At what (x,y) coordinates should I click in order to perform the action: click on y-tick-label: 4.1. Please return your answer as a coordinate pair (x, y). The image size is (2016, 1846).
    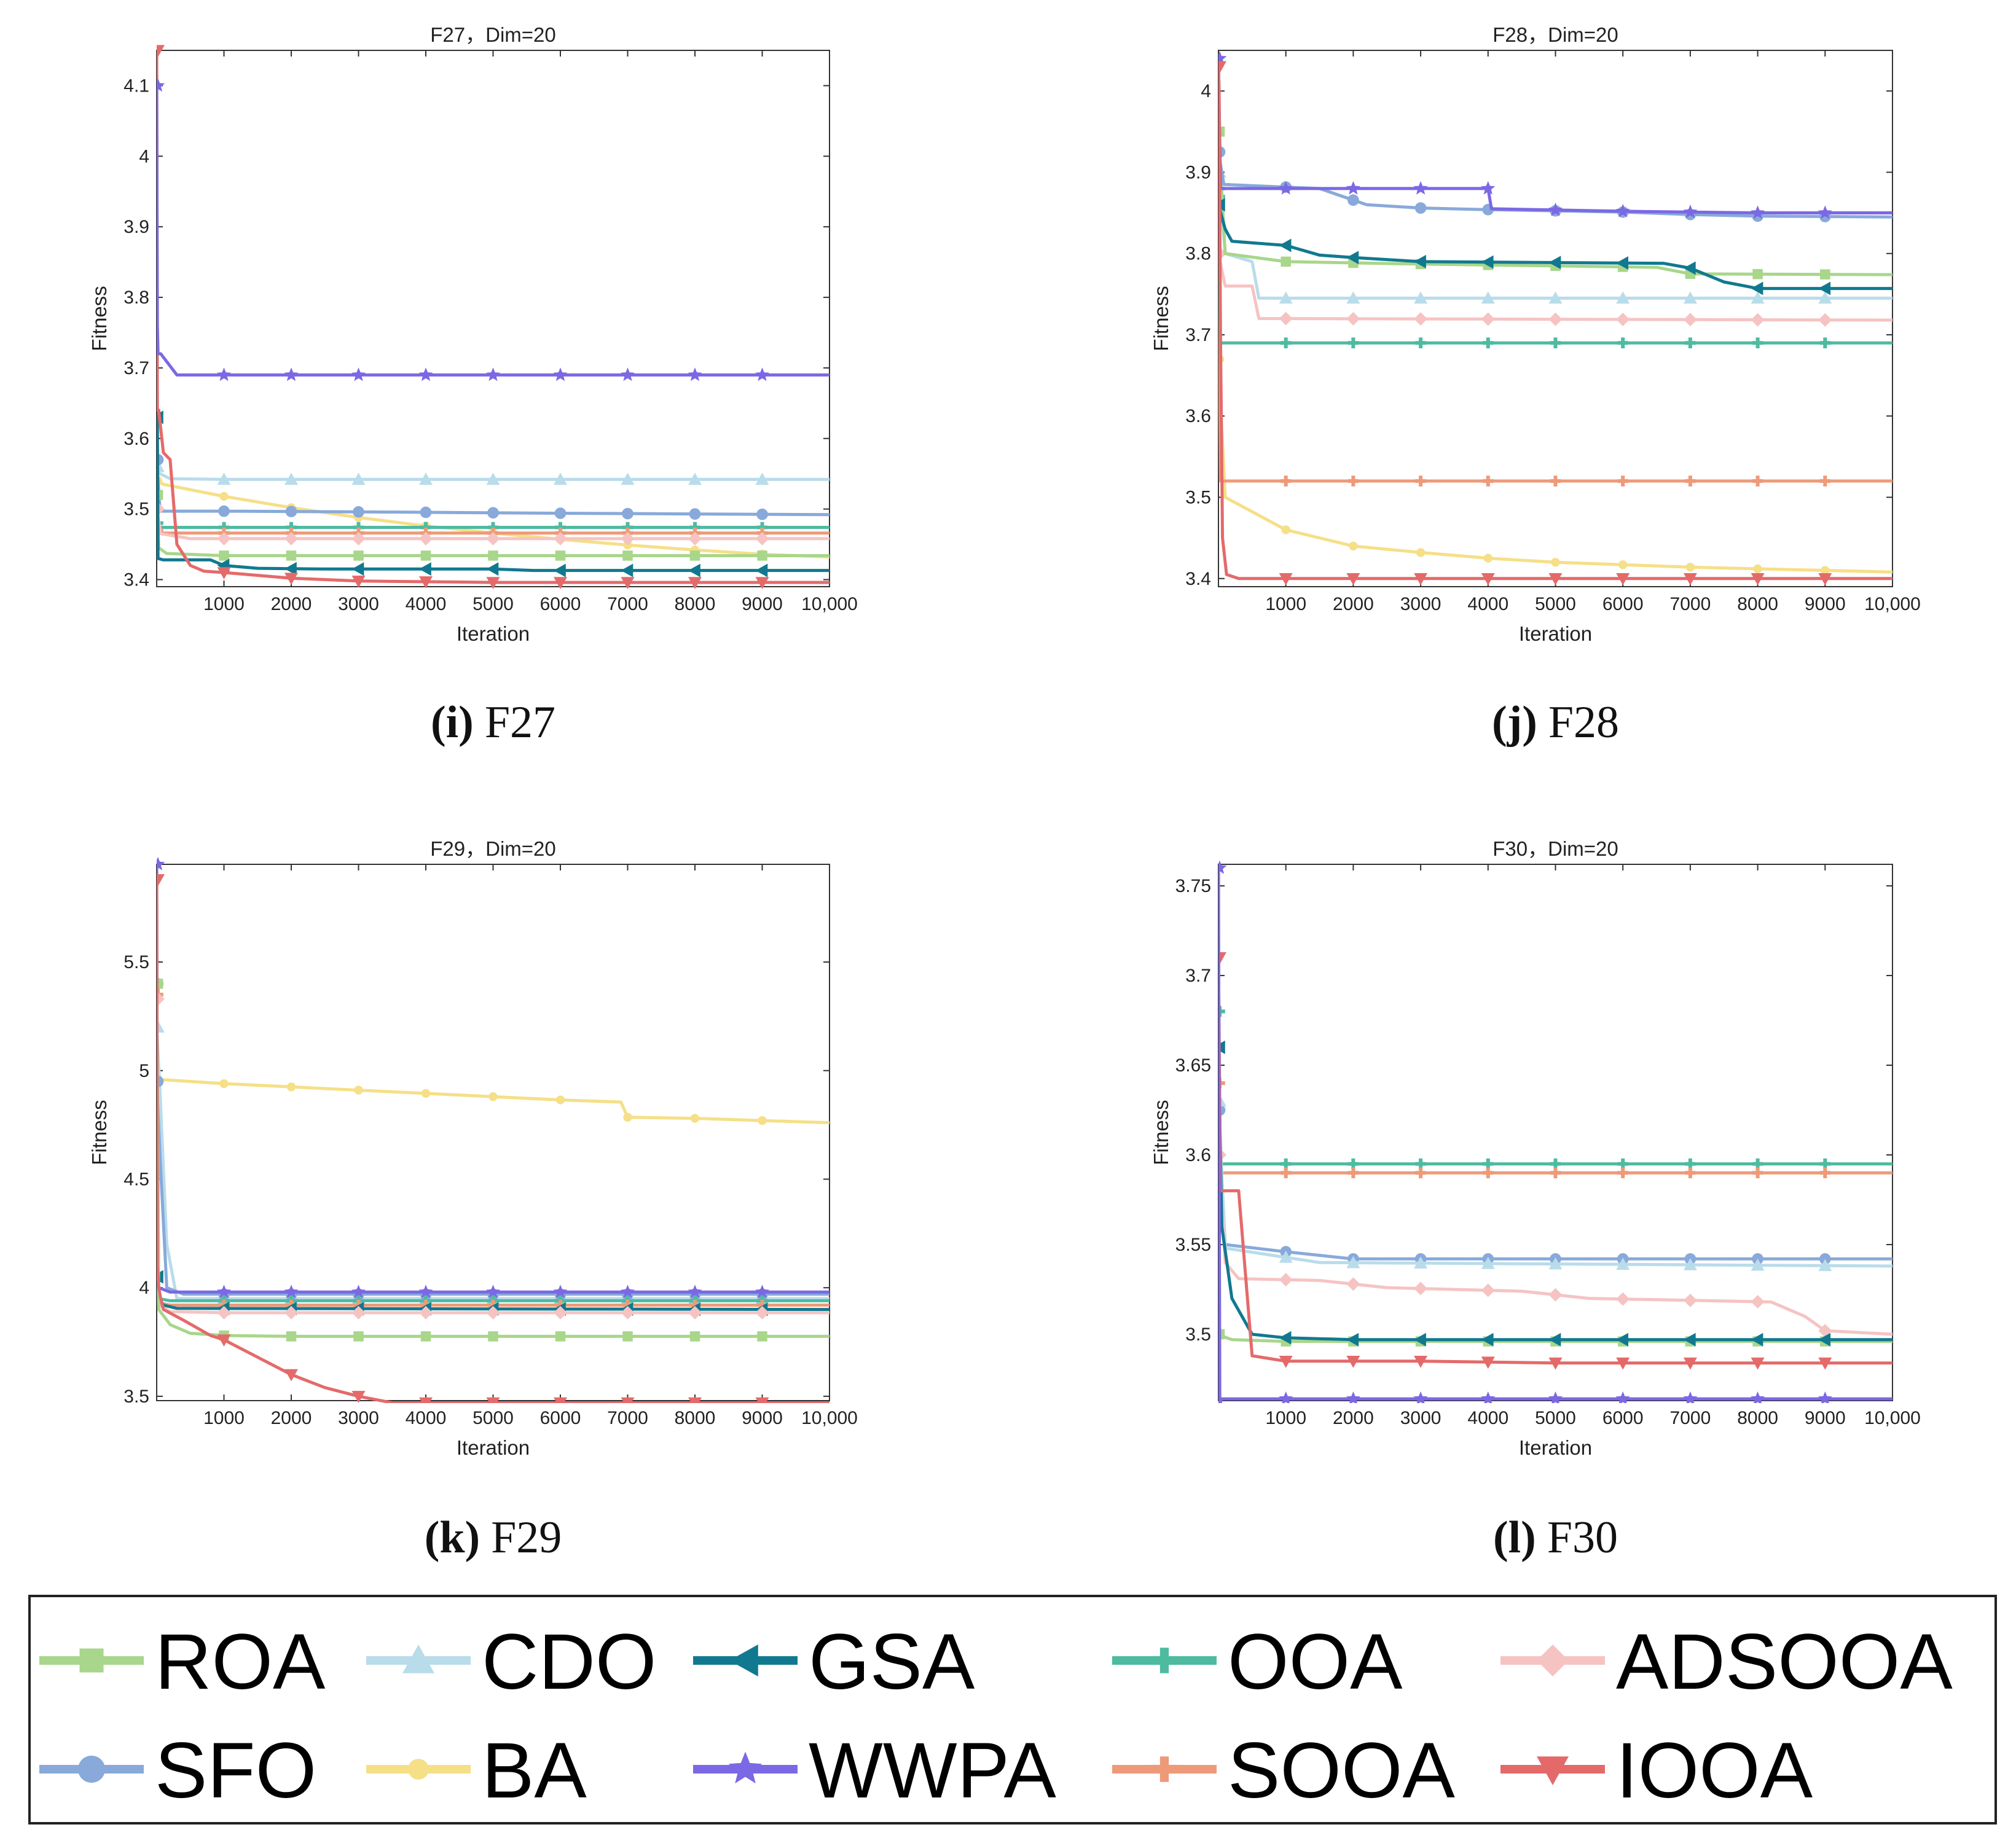
    Looking at the image, I should click on (136, 86).